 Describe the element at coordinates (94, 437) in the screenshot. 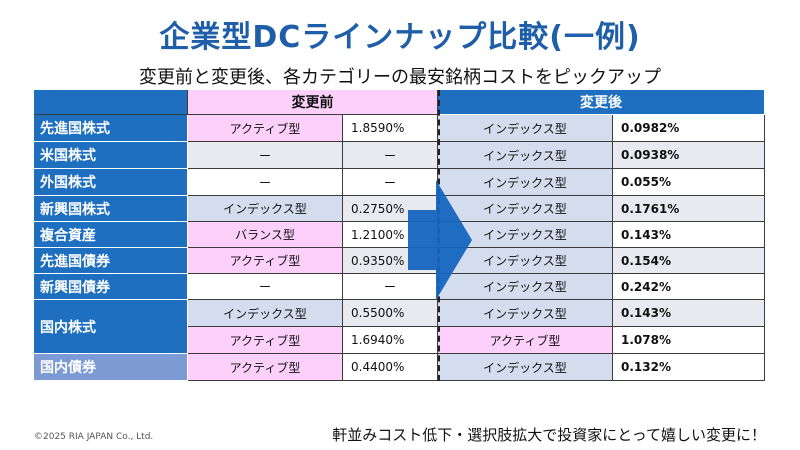

I see `copyright-text: ©2025 RIA JAPAN Co., Ltd.` at that location.